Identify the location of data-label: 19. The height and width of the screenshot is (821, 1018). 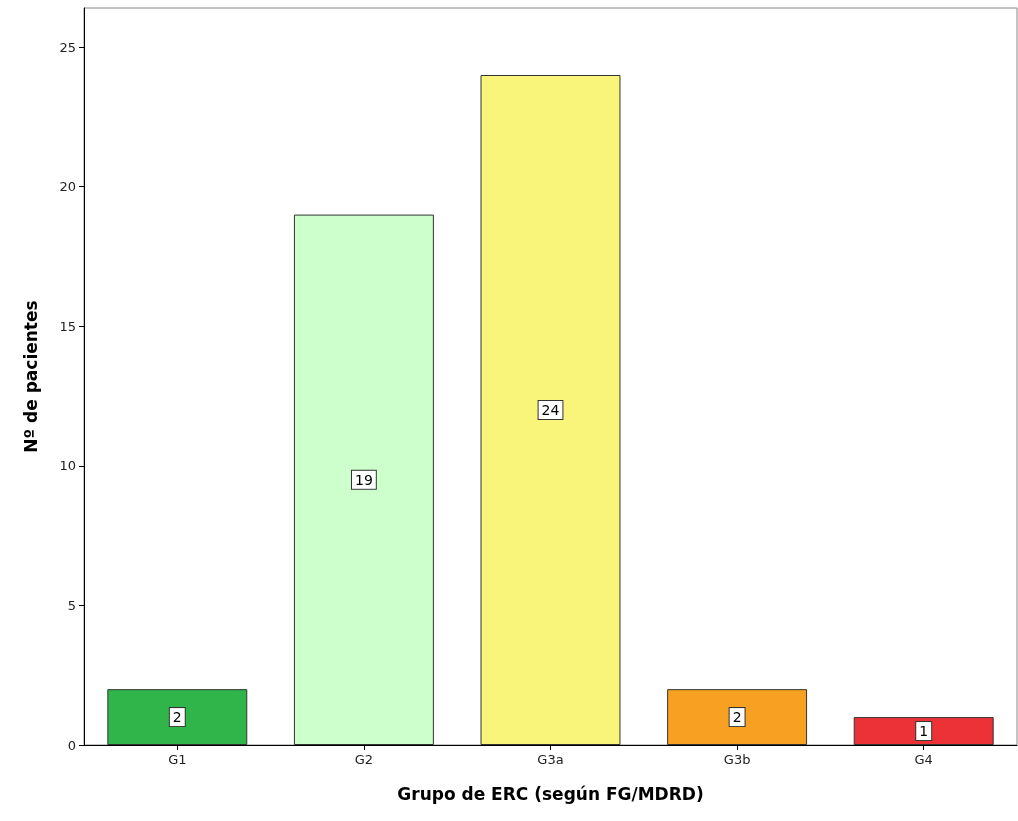
(363, 479).